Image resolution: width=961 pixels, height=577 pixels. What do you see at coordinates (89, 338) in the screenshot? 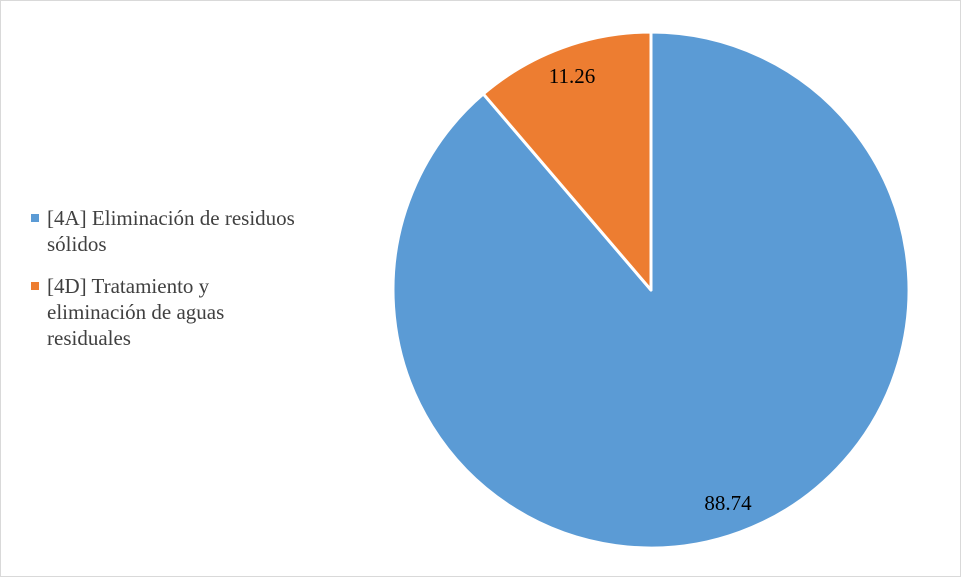
I see `legend-label-wastewater-line3: residuales` at bounding box center [89, 338].